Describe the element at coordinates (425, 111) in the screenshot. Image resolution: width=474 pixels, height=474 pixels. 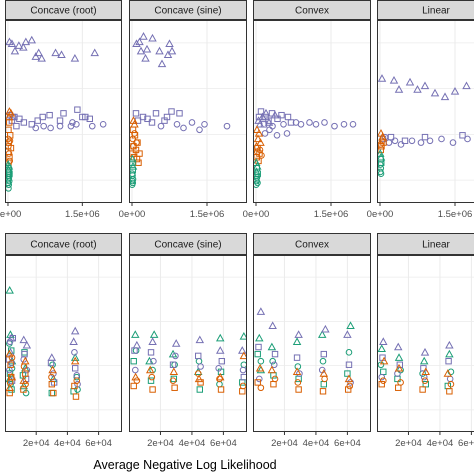
I see `panel-border` at that location.